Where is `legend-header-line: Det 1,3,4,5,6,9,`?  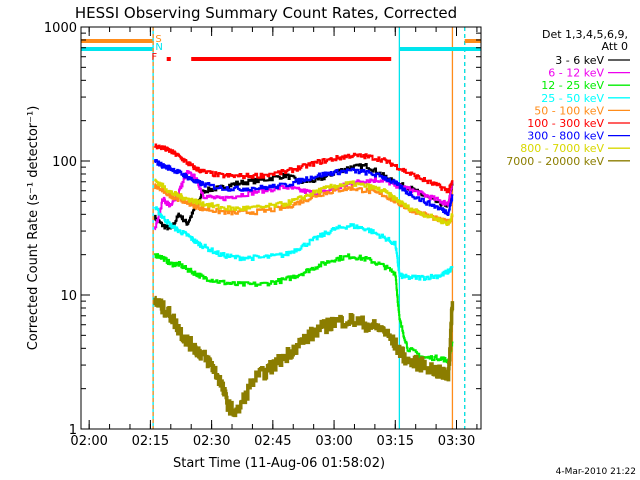 legend-header-line: Det 1,3,4,5,6,9, is located at coordinates (585, 34).